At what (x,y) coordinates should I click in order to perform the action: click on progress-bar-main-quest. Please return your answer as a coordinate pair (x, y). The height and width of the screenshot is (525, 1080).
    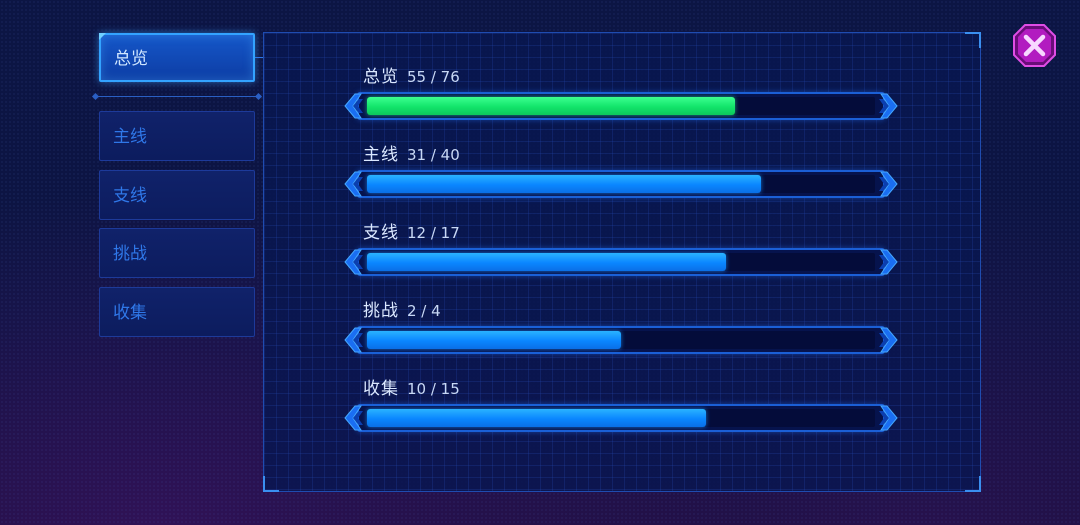
    Looking at the image, I should click on (621, 184).